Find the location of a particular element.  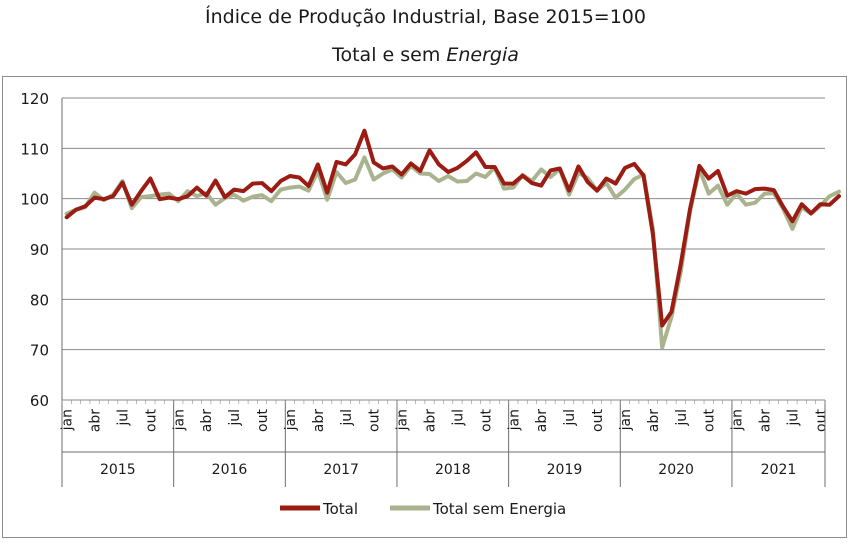

legend-label: Total is located at coordinates (340, 509).